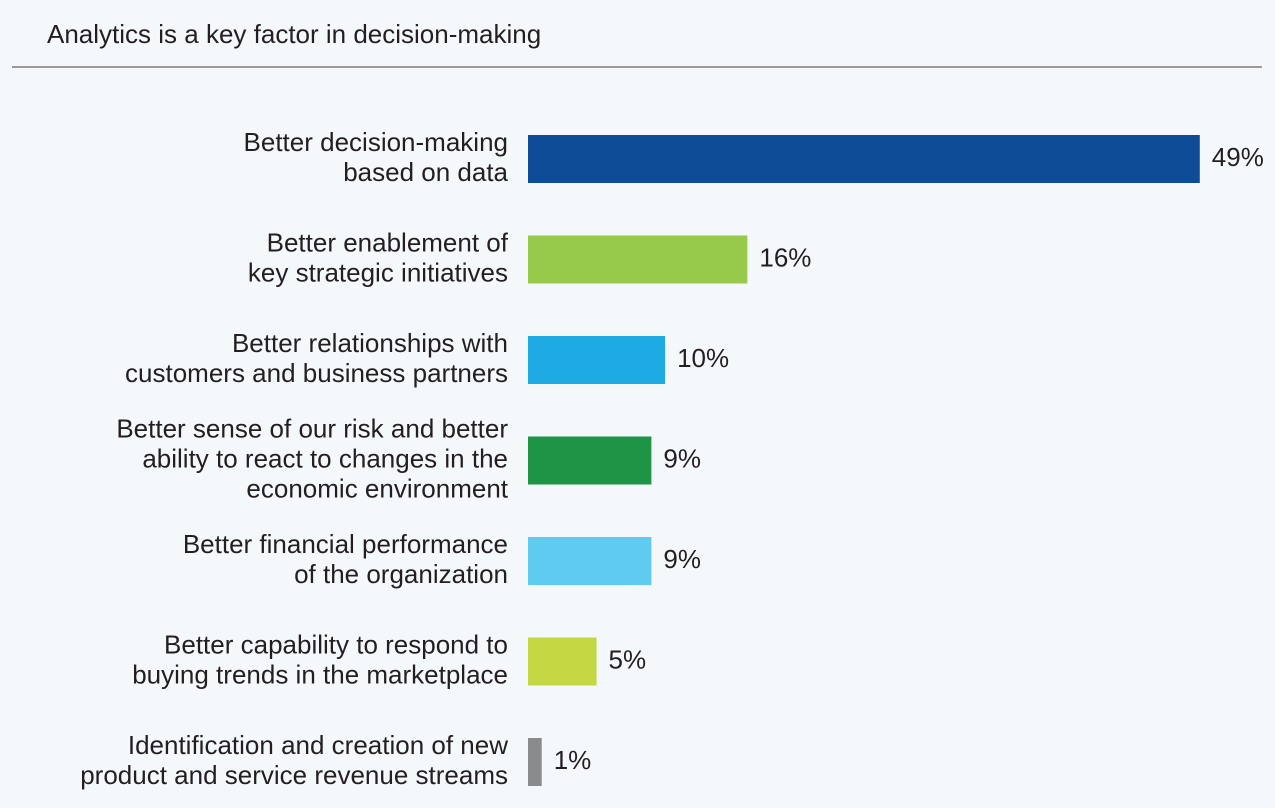 The width and height of the screenshot is (1275, 808). Describe the element at coordinates (628, 659) in the screenshot. I see `value-label: 5%` at that location.